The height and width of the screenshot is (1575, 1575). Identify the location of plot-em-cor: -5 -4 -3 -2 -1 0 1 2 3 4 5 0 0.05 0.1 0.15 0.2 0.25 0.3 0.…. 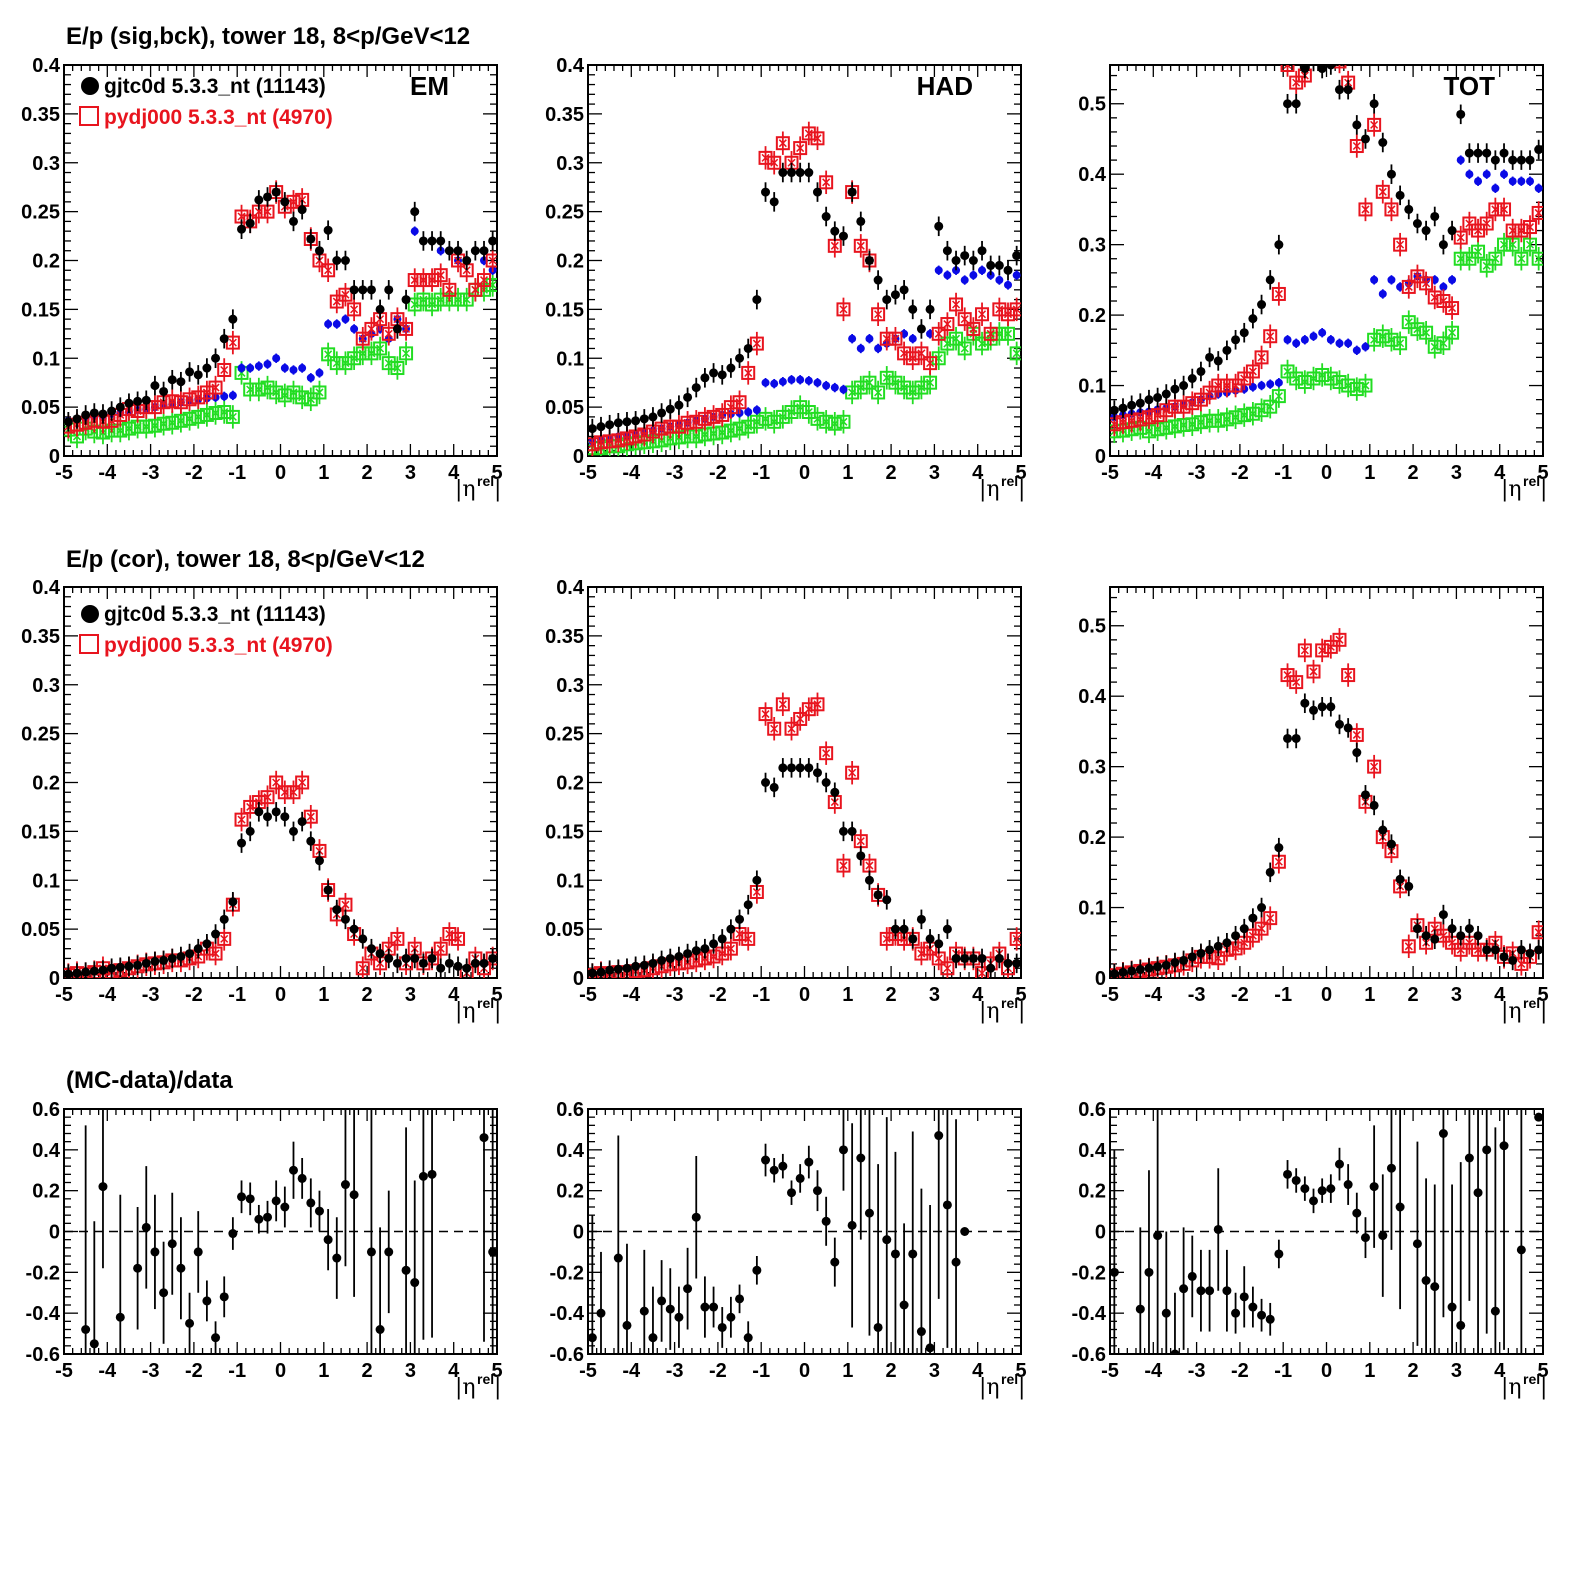
(262, 800).